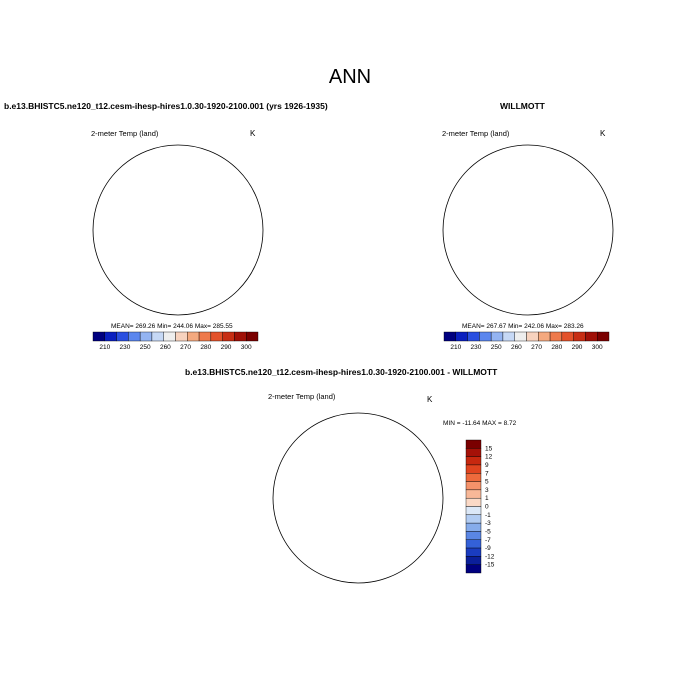 This screenshot has height=700, width=700. I want to click on panel-2-units: K, so click(603, 133).